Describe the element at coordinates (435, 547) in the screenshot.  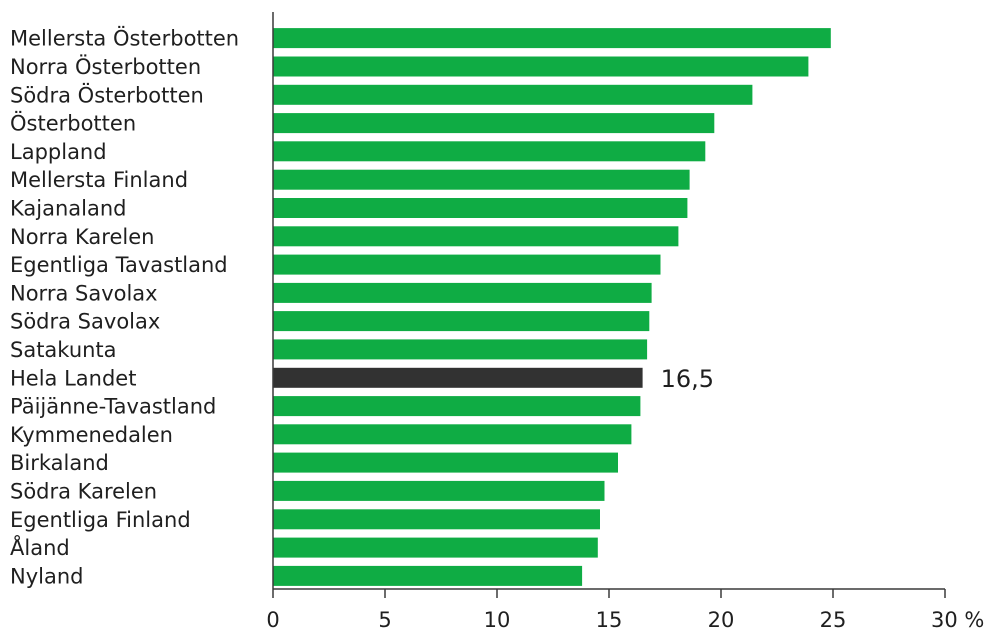
I see `bar-aland` at that location.